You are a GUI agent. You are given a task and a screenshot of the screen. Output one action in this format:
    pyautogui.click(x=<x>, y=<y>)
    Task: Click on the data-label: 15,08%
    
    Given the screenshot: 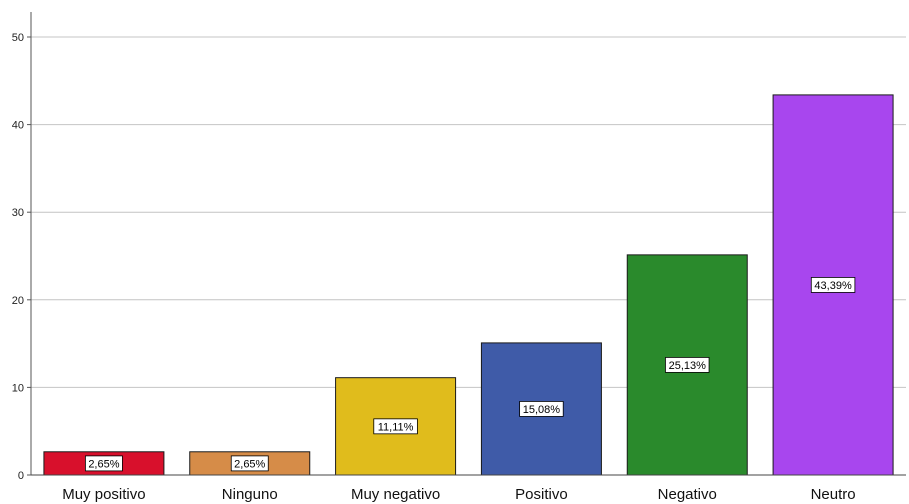 What is the action you would take?
    pyautogui.click(x=542, y=410)
    